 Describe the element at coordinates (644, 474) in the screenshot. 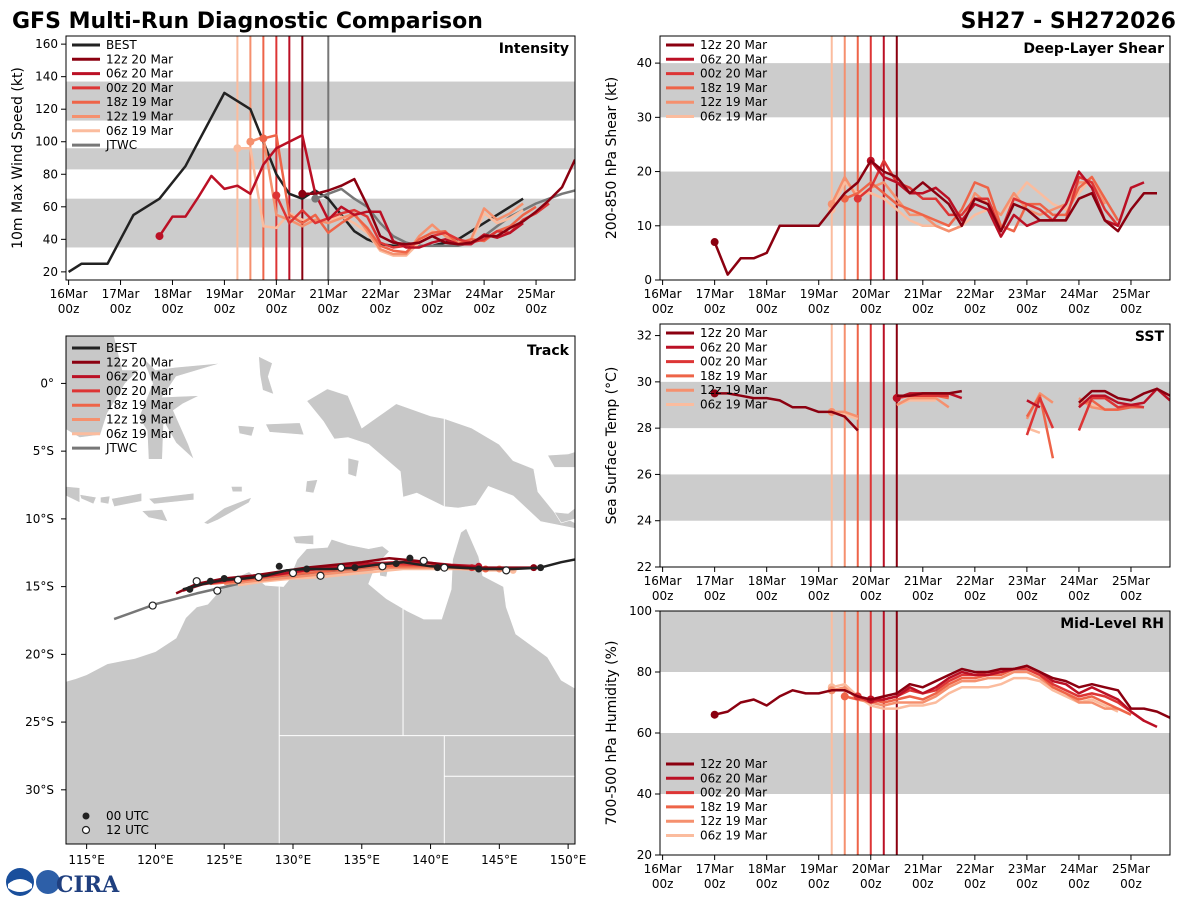

I see `sst-ytick-label: 26` at that location.